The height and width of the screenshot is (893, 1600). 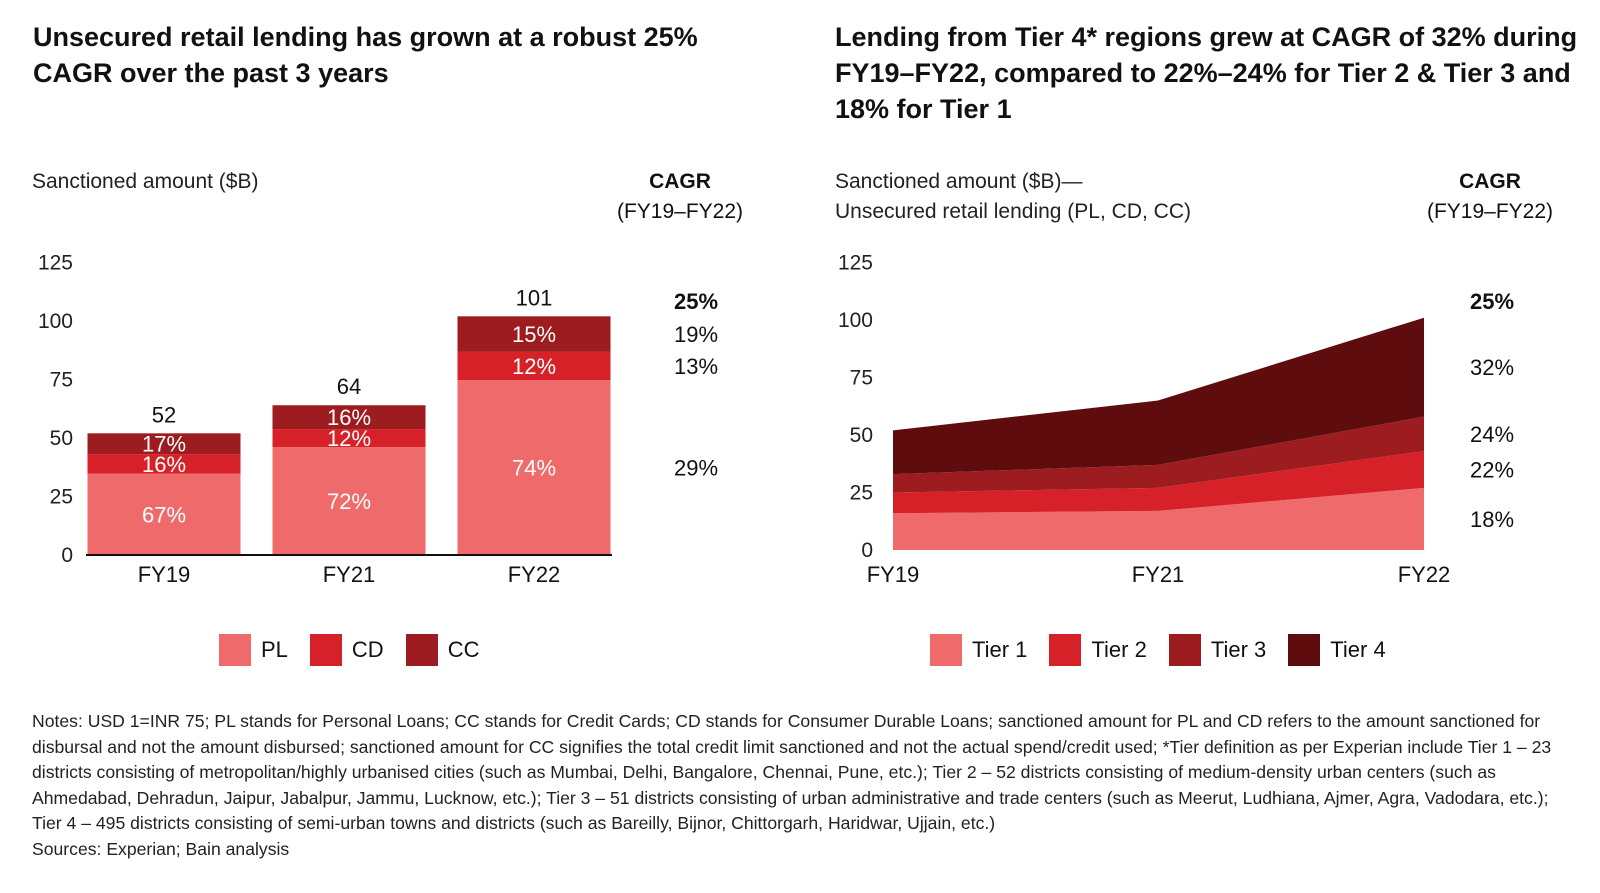 What do you see at coordinates (680, 181) in the screenshot?
I see `left-cagr-title: CAGR` at bounding box center [680, 181].